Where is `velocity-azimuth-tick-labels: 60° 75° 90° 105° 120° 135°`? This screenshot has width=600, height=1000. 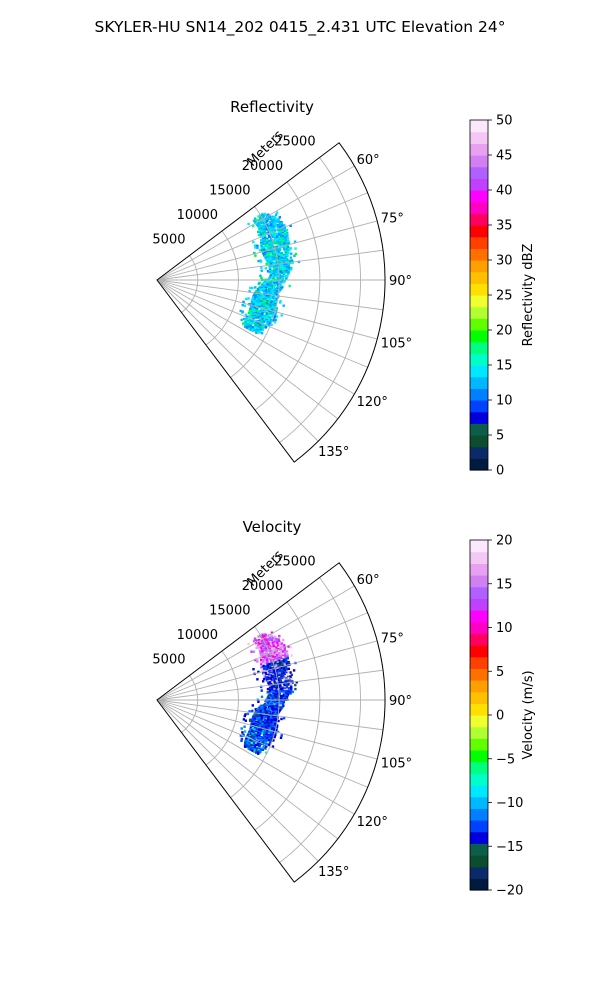
velocity-azimuth-tick-labels: 60° 75° 90° 105° 120° 135° is located at coordinates (365, 726).